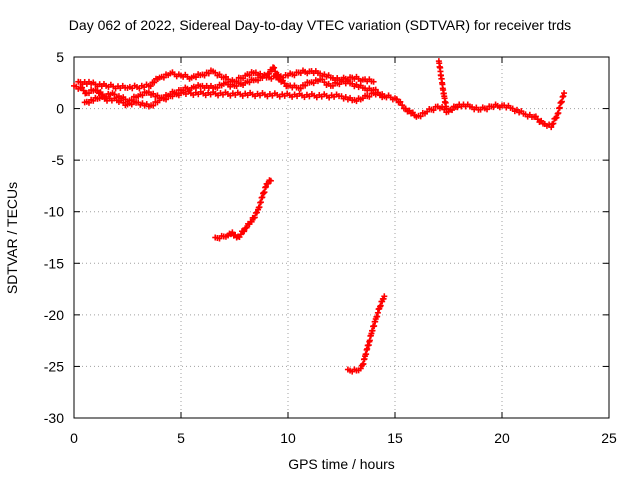  Describe the element at coordinates (60, 109) in the screenshot. I see `y-tick-label: 0` at that location.